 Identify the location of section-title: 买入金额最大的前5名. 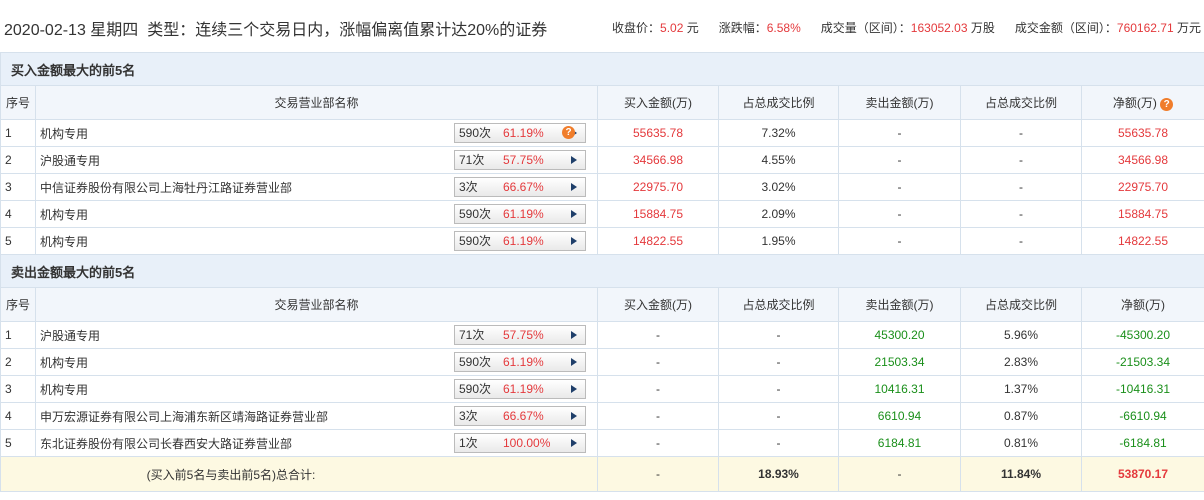
(602, 69).